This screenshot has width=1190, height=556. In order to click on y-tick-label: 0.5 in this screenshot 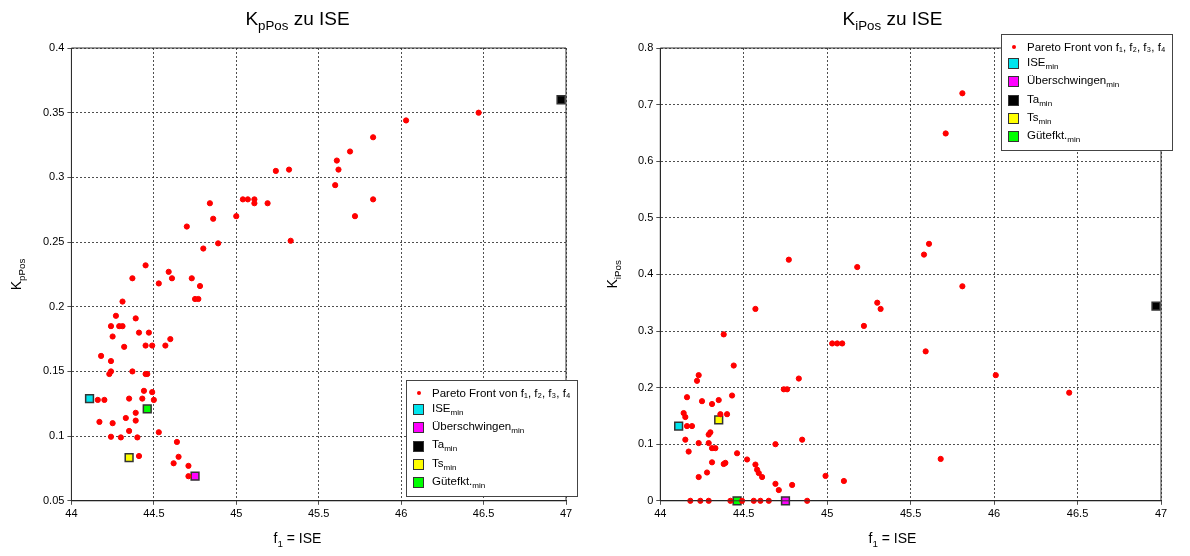, I will do `click(645, 216)`.